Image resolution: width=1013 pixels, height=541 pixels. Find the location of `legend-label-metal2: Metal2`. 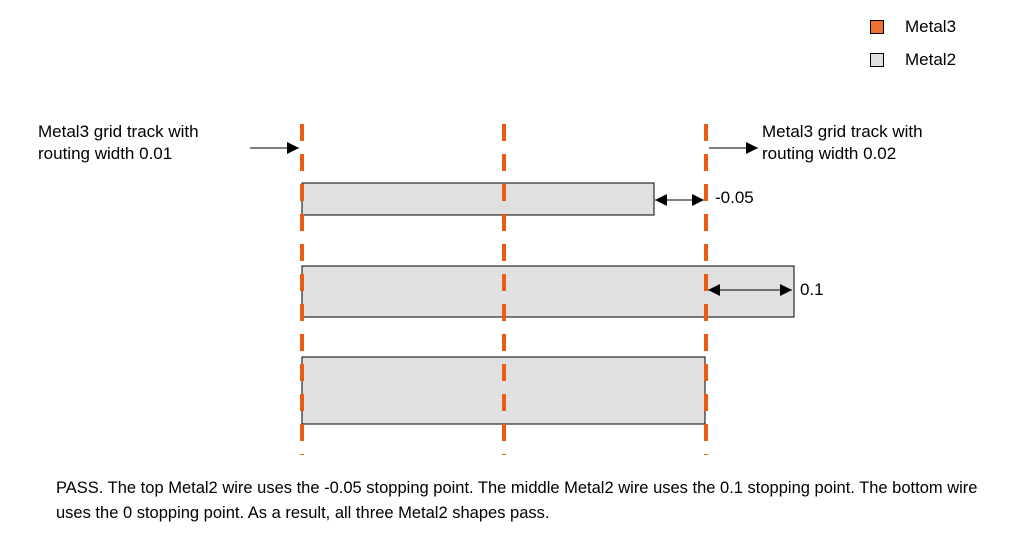

legend-label-metal2: Metal2 is located at coordinates (931, 59).